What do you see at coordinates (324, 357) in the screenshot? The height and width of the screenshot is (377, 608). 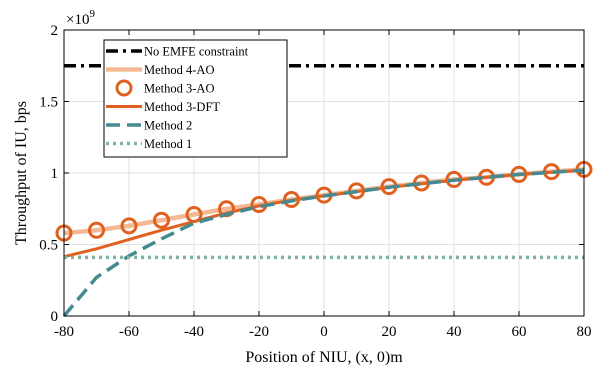 I see `x-axis-label: Position of NIU, (x, 0)m` at bounding box center [324, 357].